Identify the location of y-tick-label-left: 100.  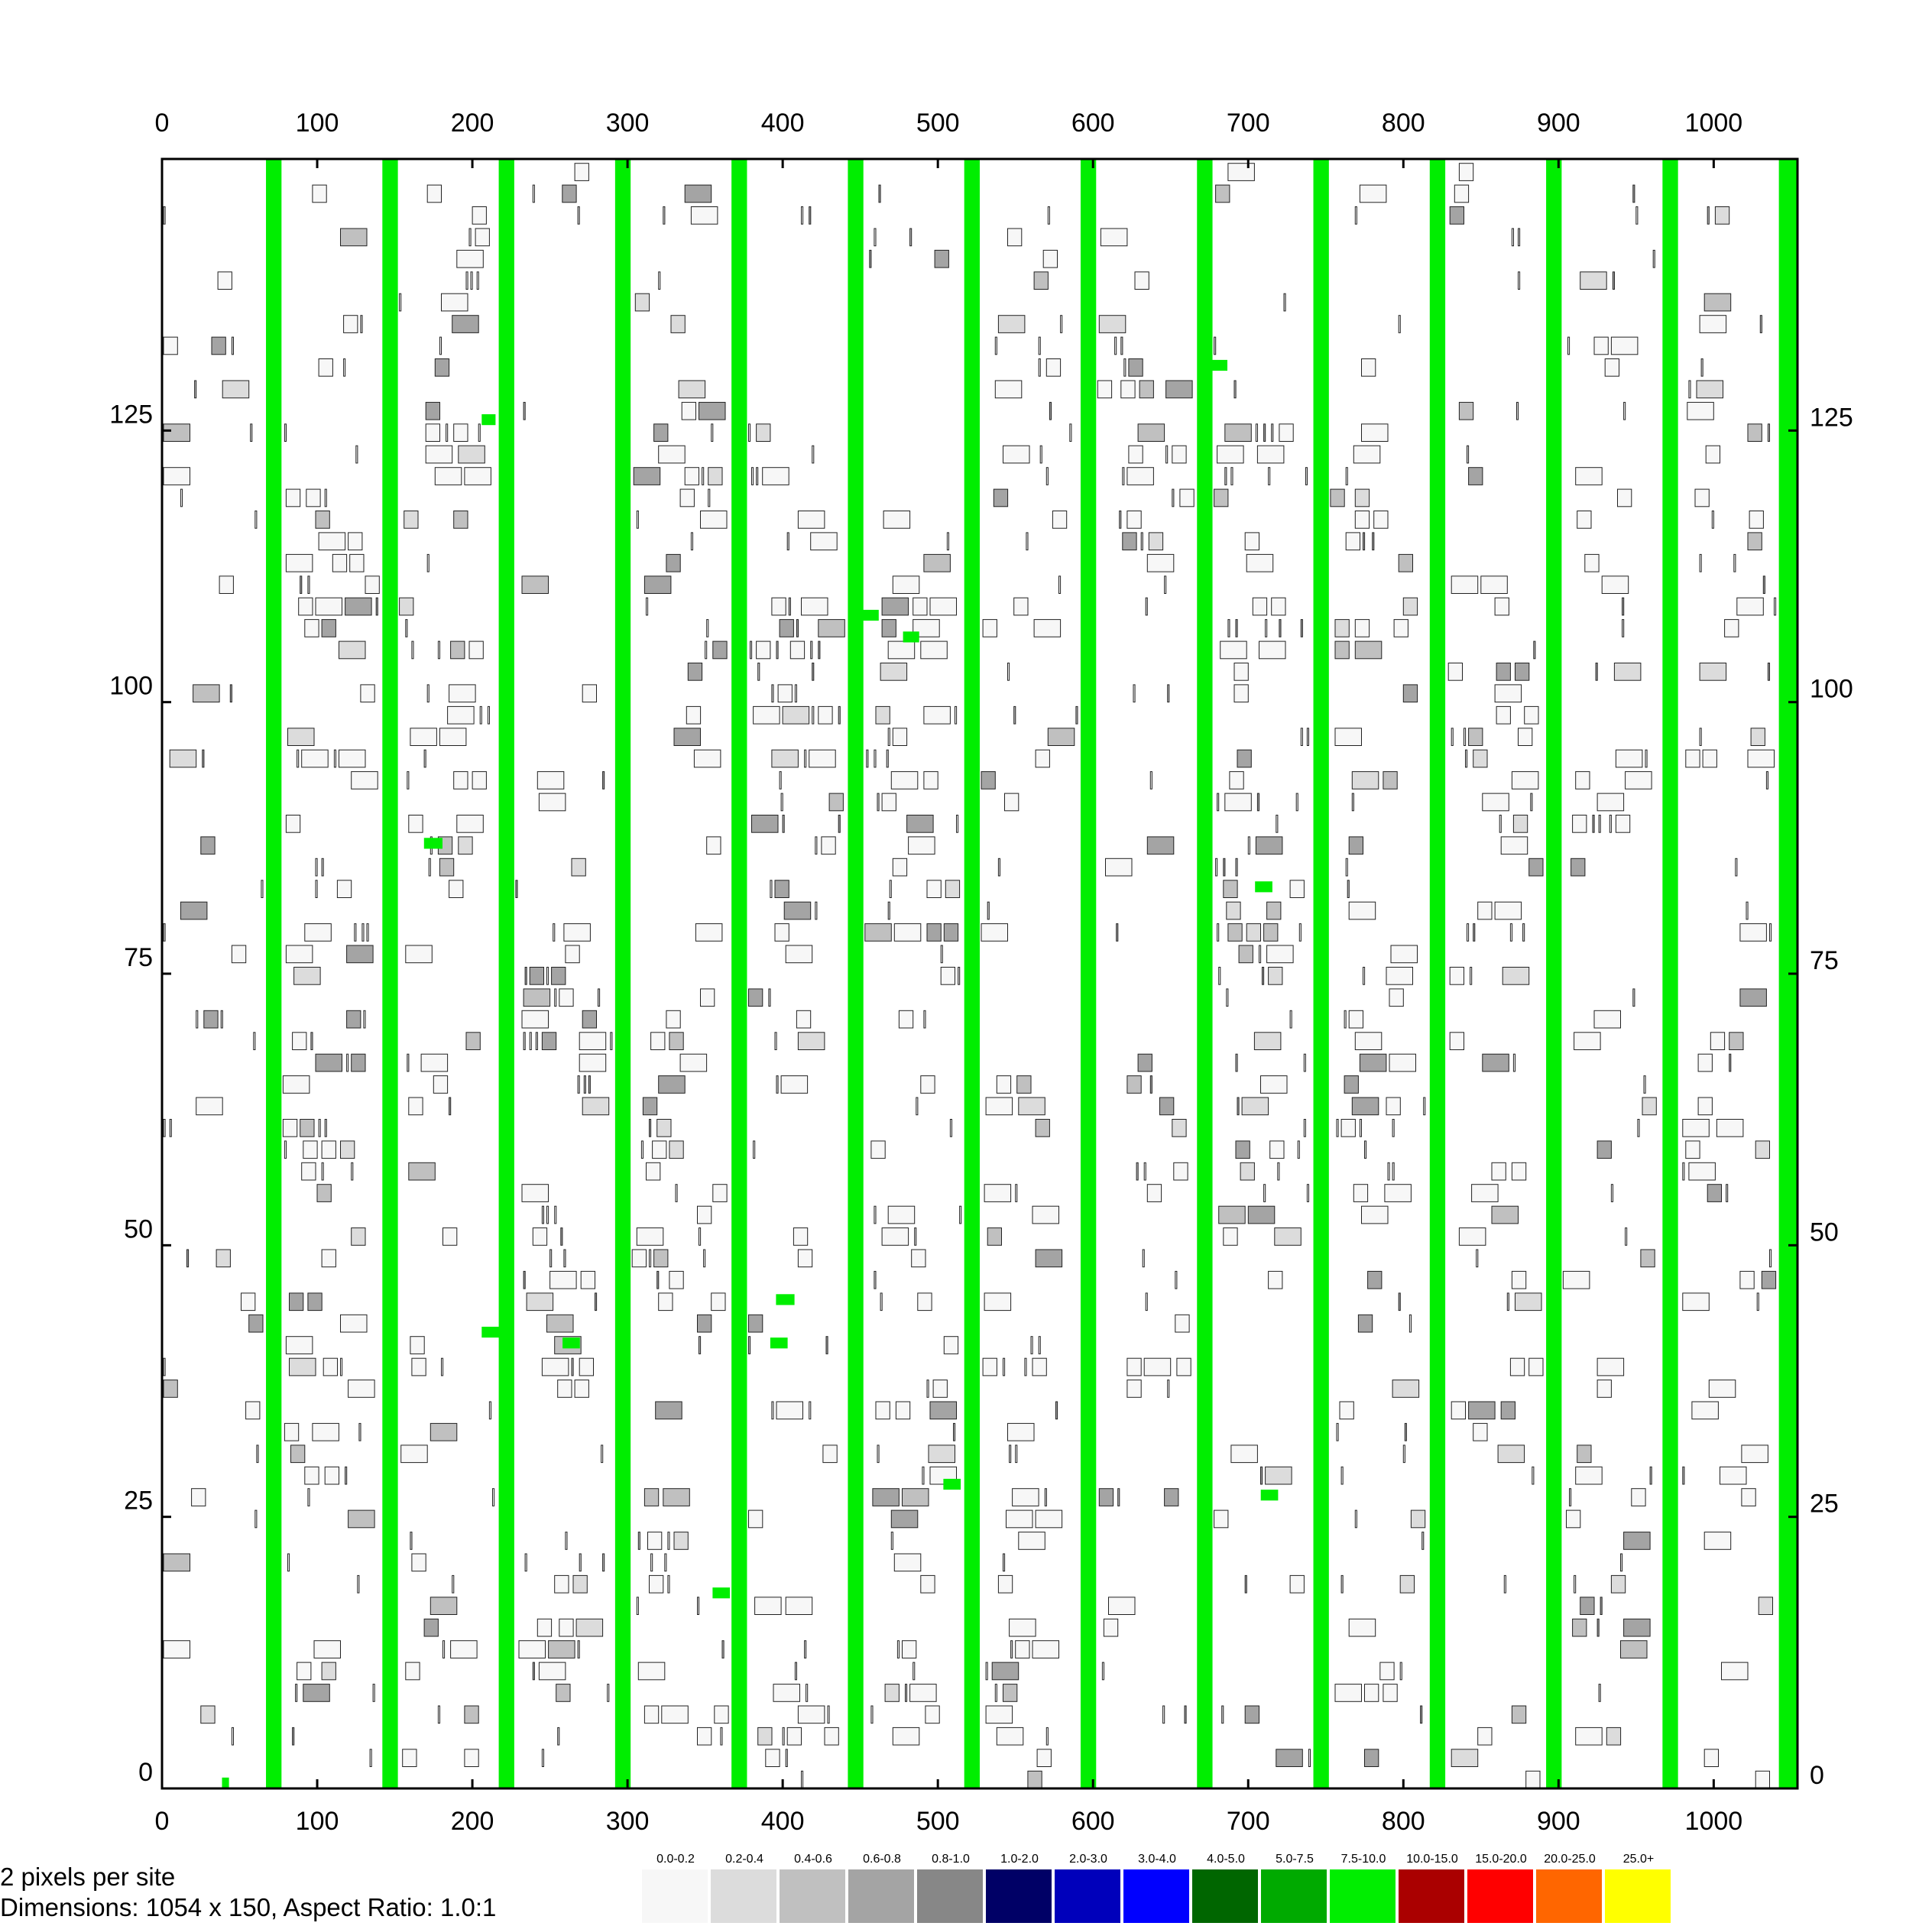
(131, 686).